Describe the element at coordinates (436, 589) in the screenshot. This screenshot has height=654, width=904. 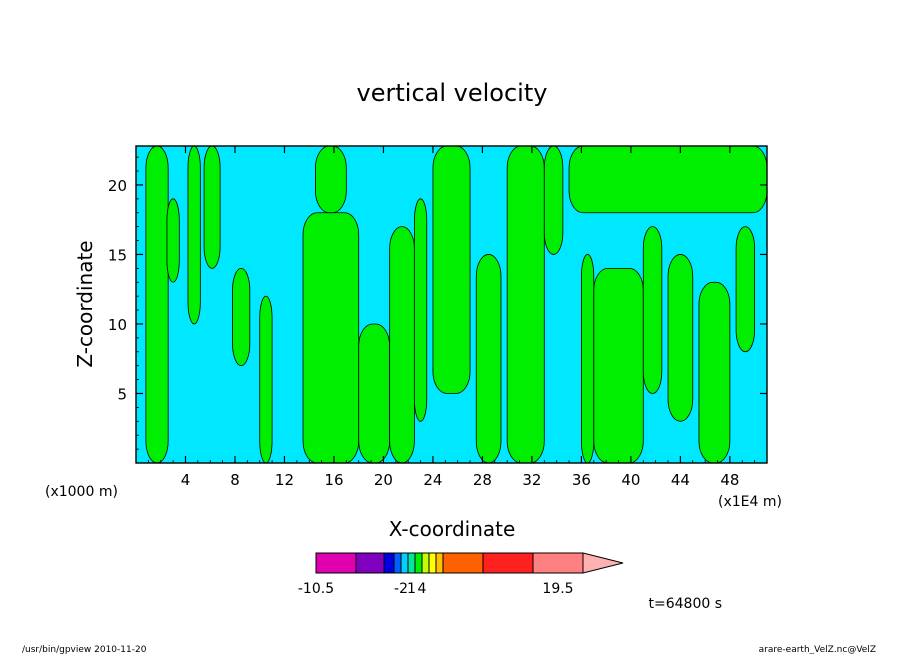
I see `colorbar-labels: -10.5 -2 1 4 19.5` at that location.